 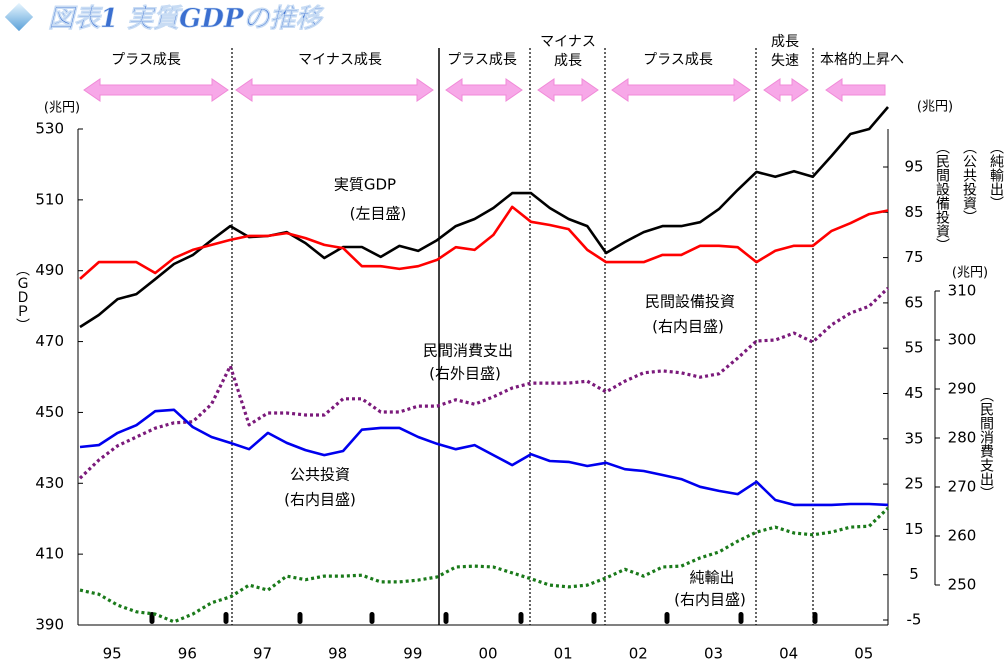 I want to click on tick-label: 75, so click(x=913, y=257).